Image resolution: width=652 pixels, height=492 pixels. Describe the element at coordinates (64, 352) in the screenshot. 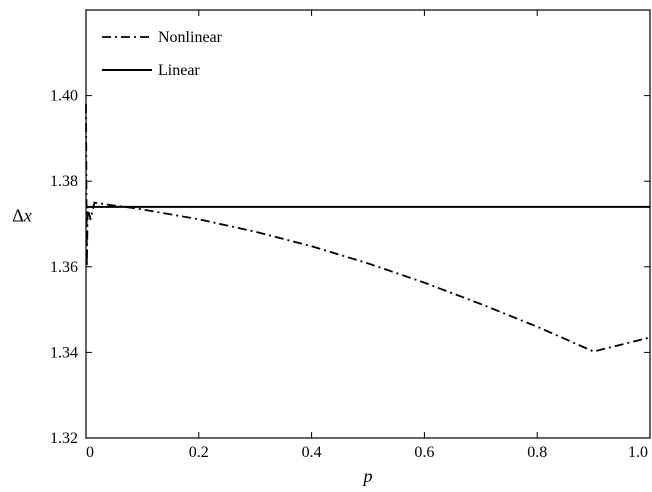

I see `y-tick-label: 1.34` at that location.